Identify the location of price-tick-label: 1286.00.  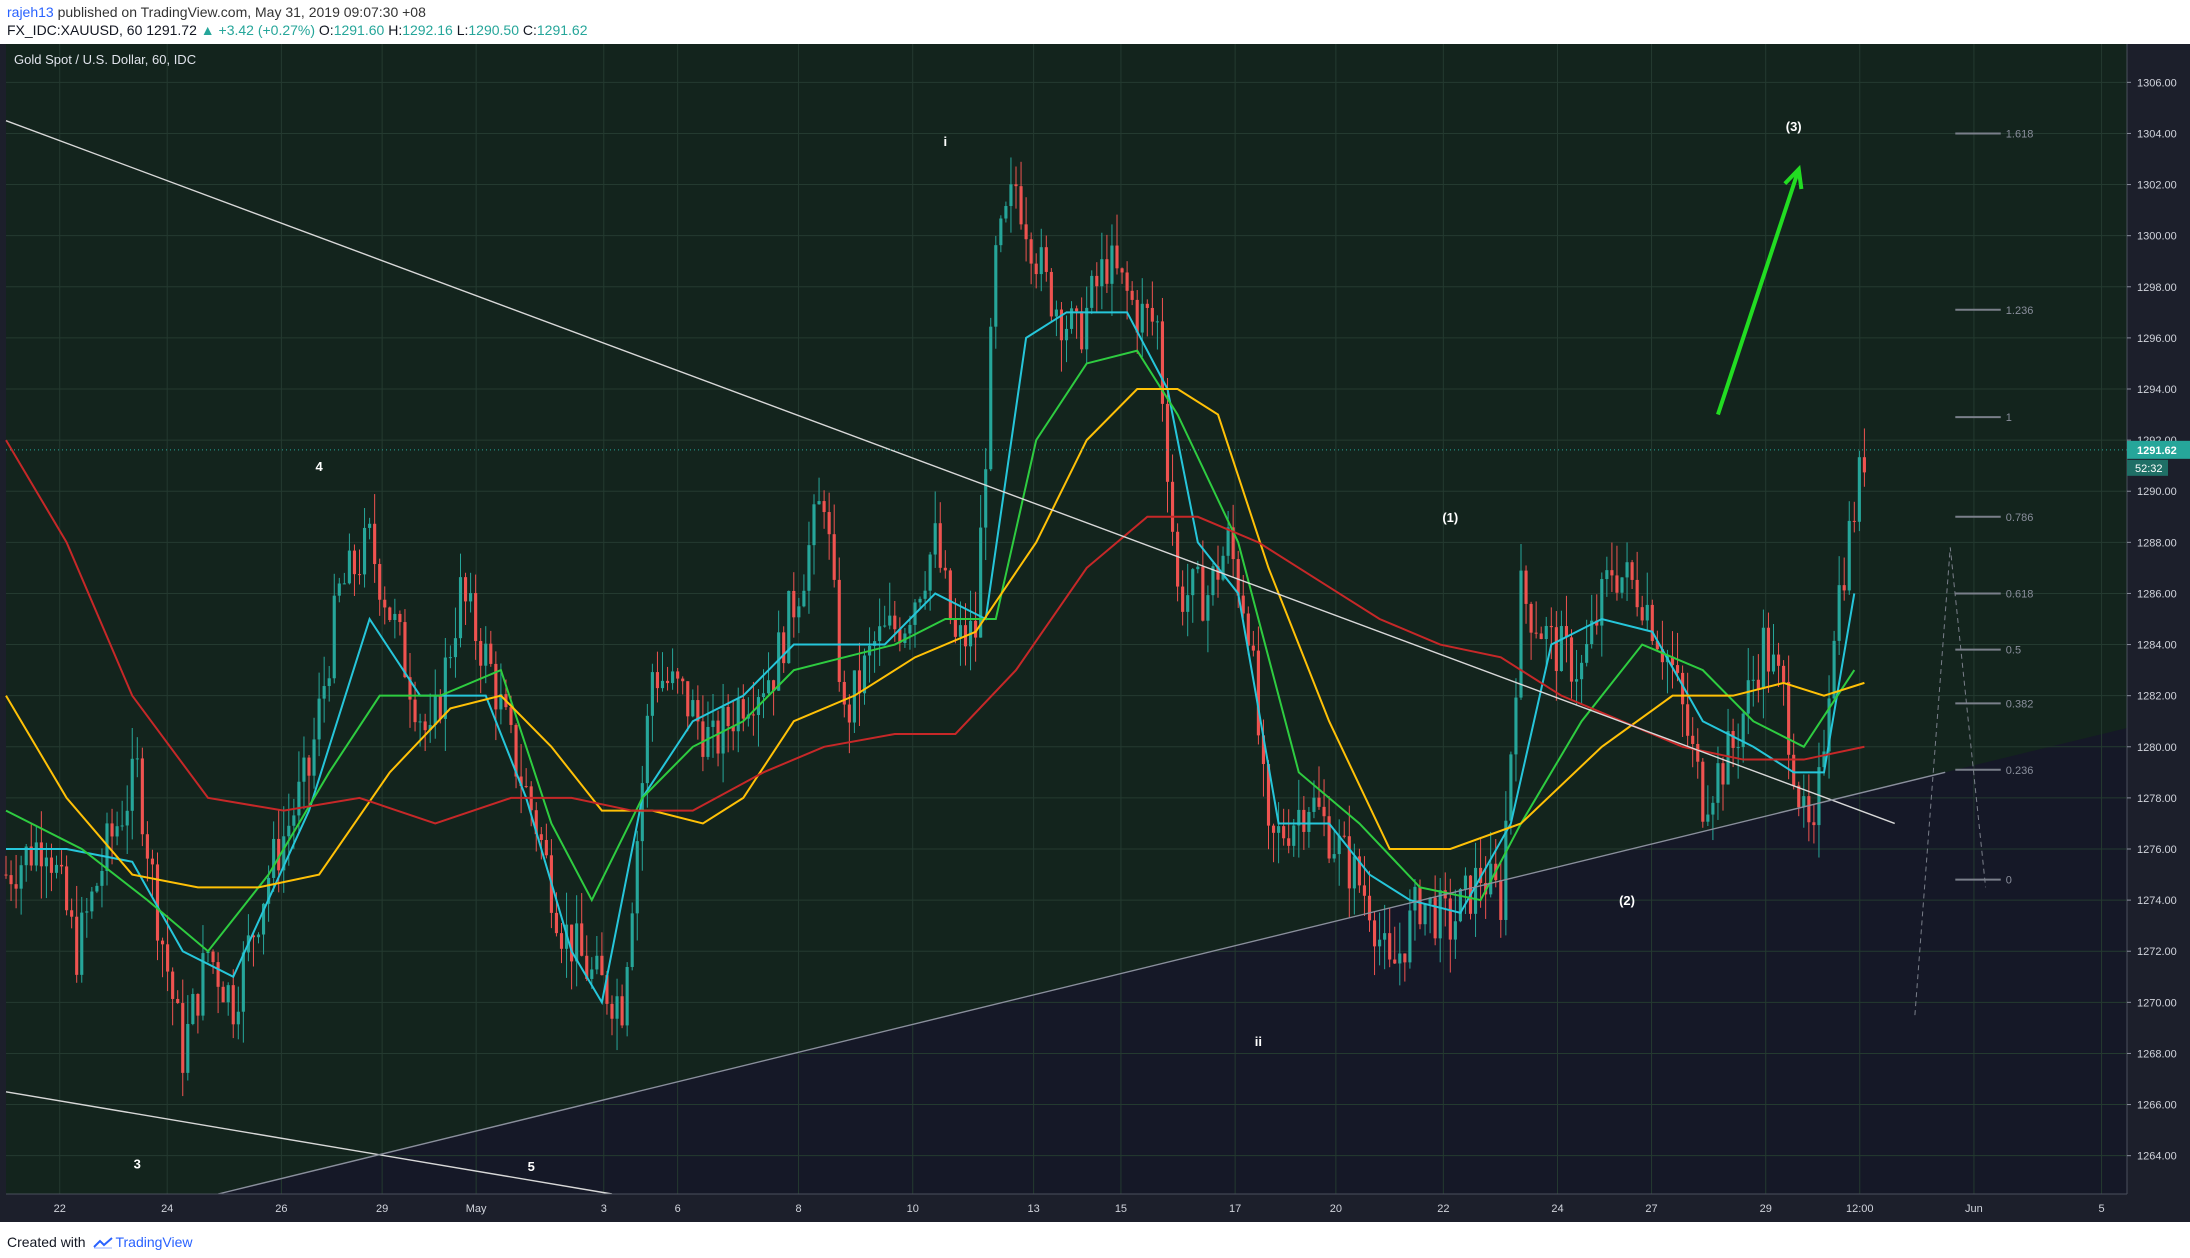
(2157, 594).